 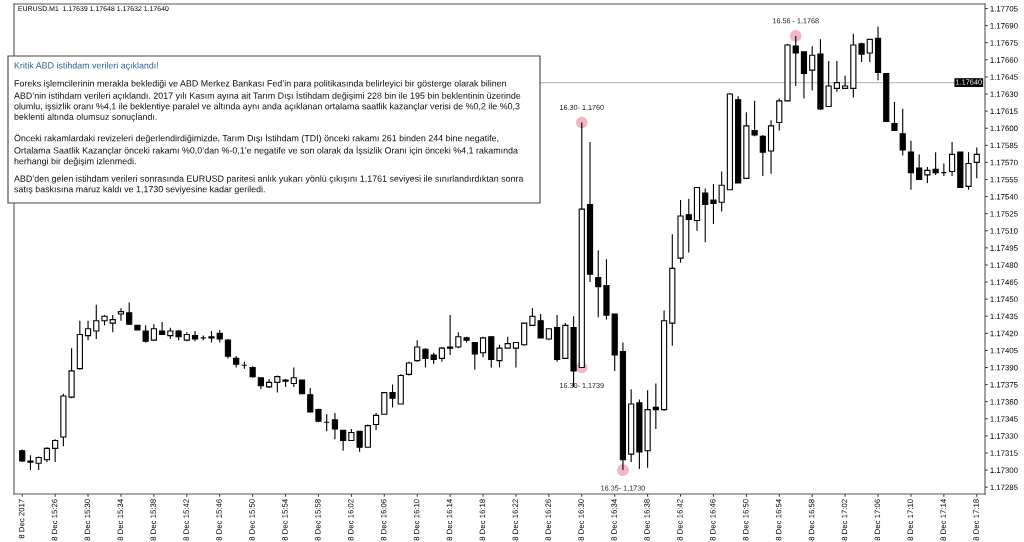 I want to click on annotation: Kritik ABD istihdam verileri açıklandı!, so click(x=86, y=66).